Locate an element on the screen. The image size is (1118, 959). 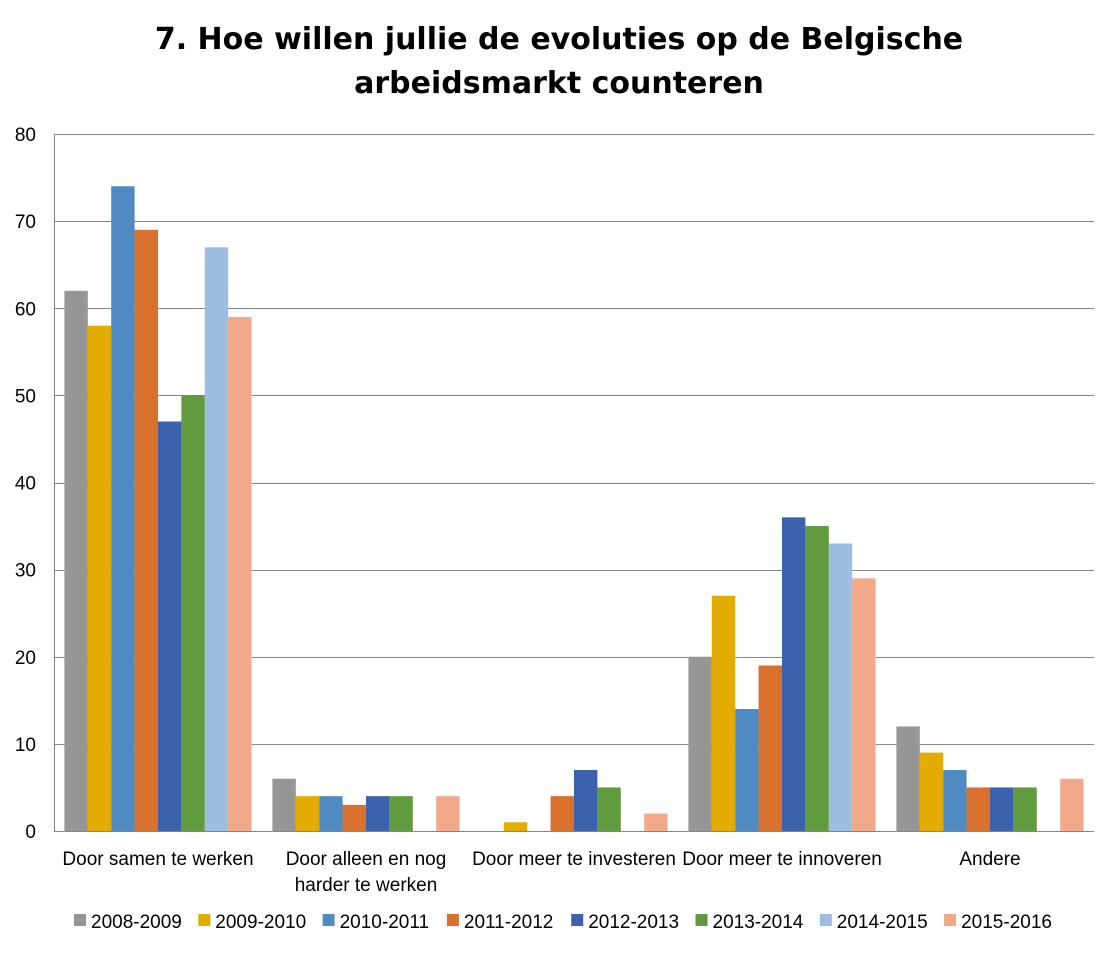
x-category-label: Door samen te werken is located at coordinates (157, 859).